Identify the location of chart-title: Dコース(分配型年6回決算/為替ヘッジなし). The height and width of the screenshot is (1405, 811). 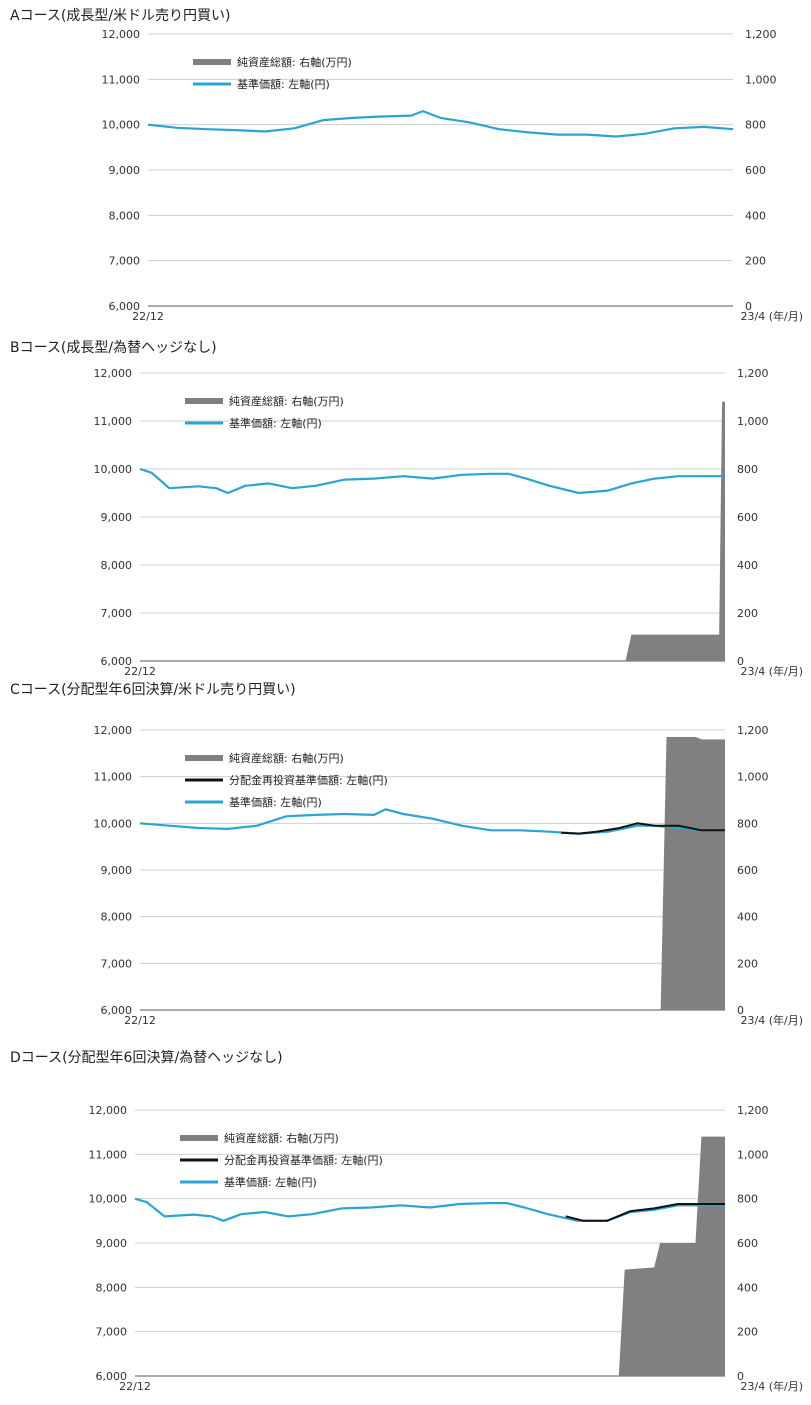
(146, 1058).